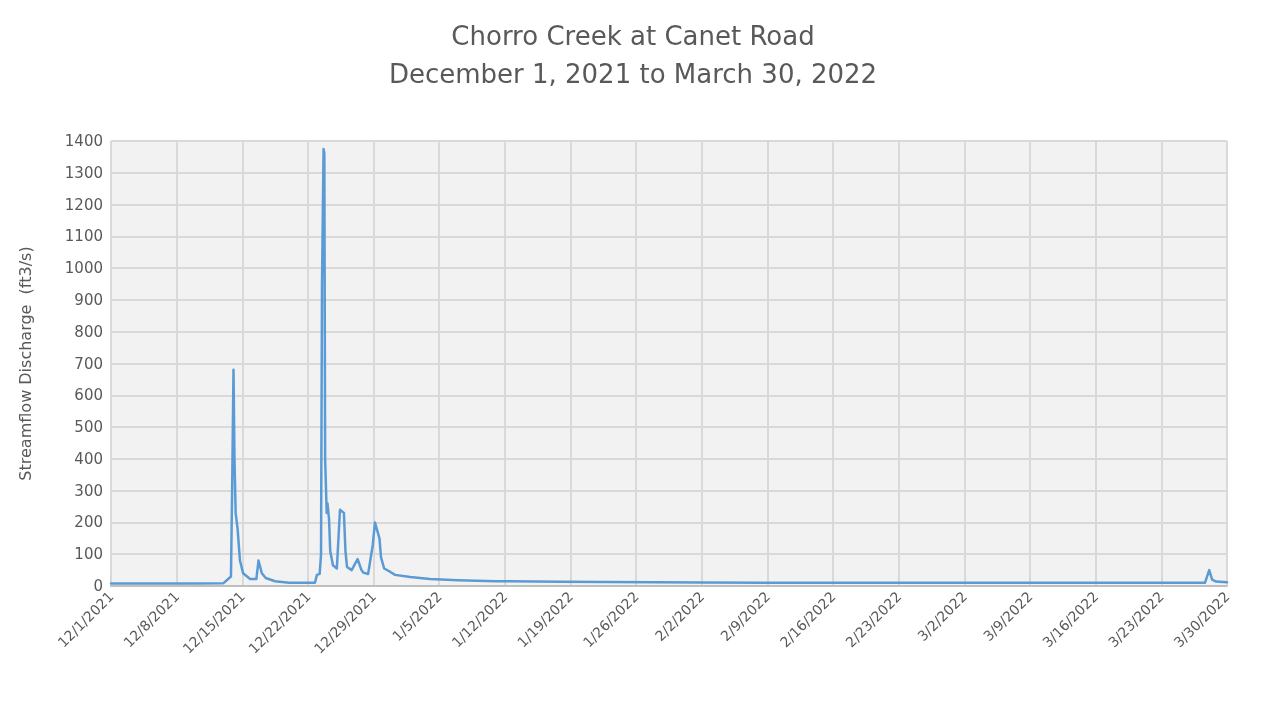  Describe the element at coordinates (98, 586) in the screenshot. I see `y-tick-label: 0` at that location.